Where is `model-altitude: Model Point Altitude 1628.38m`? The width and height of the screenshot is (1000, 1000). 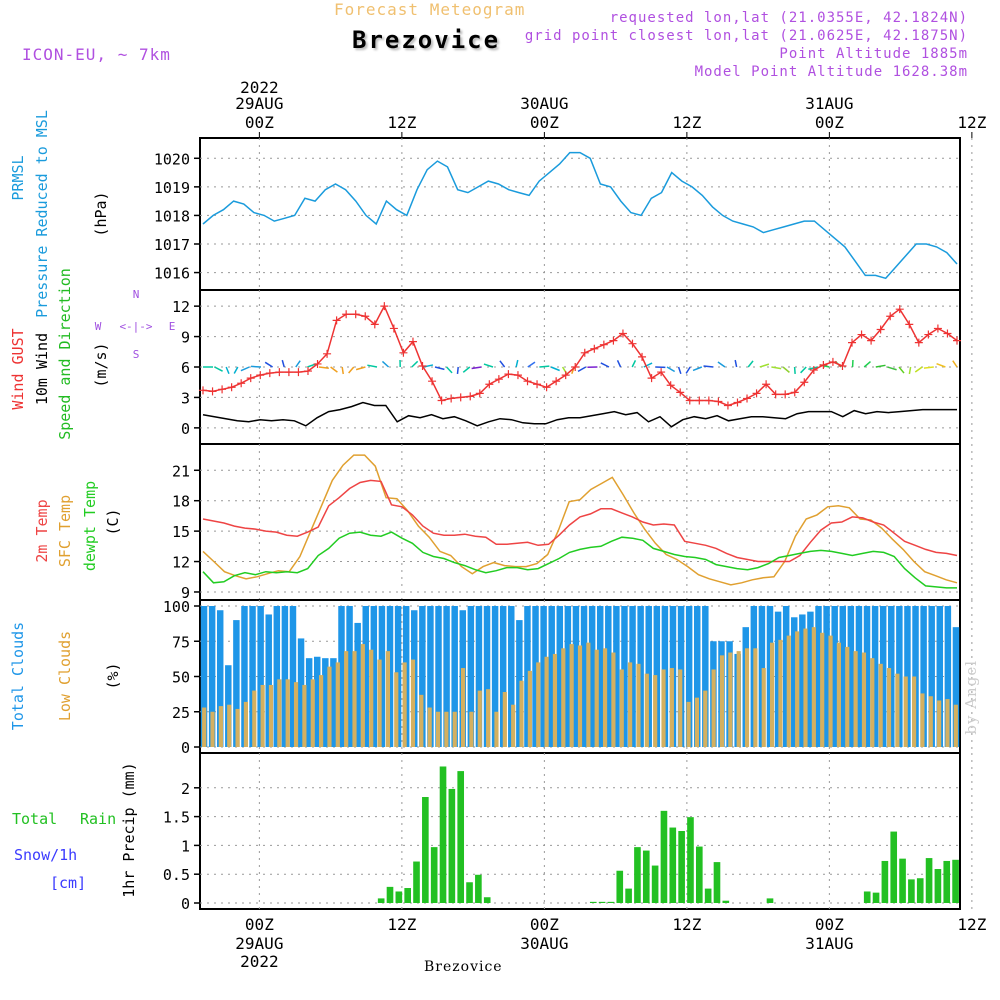 model-altitude: Model Point Altitude 1628.38m is located at coordinates (831, 72).